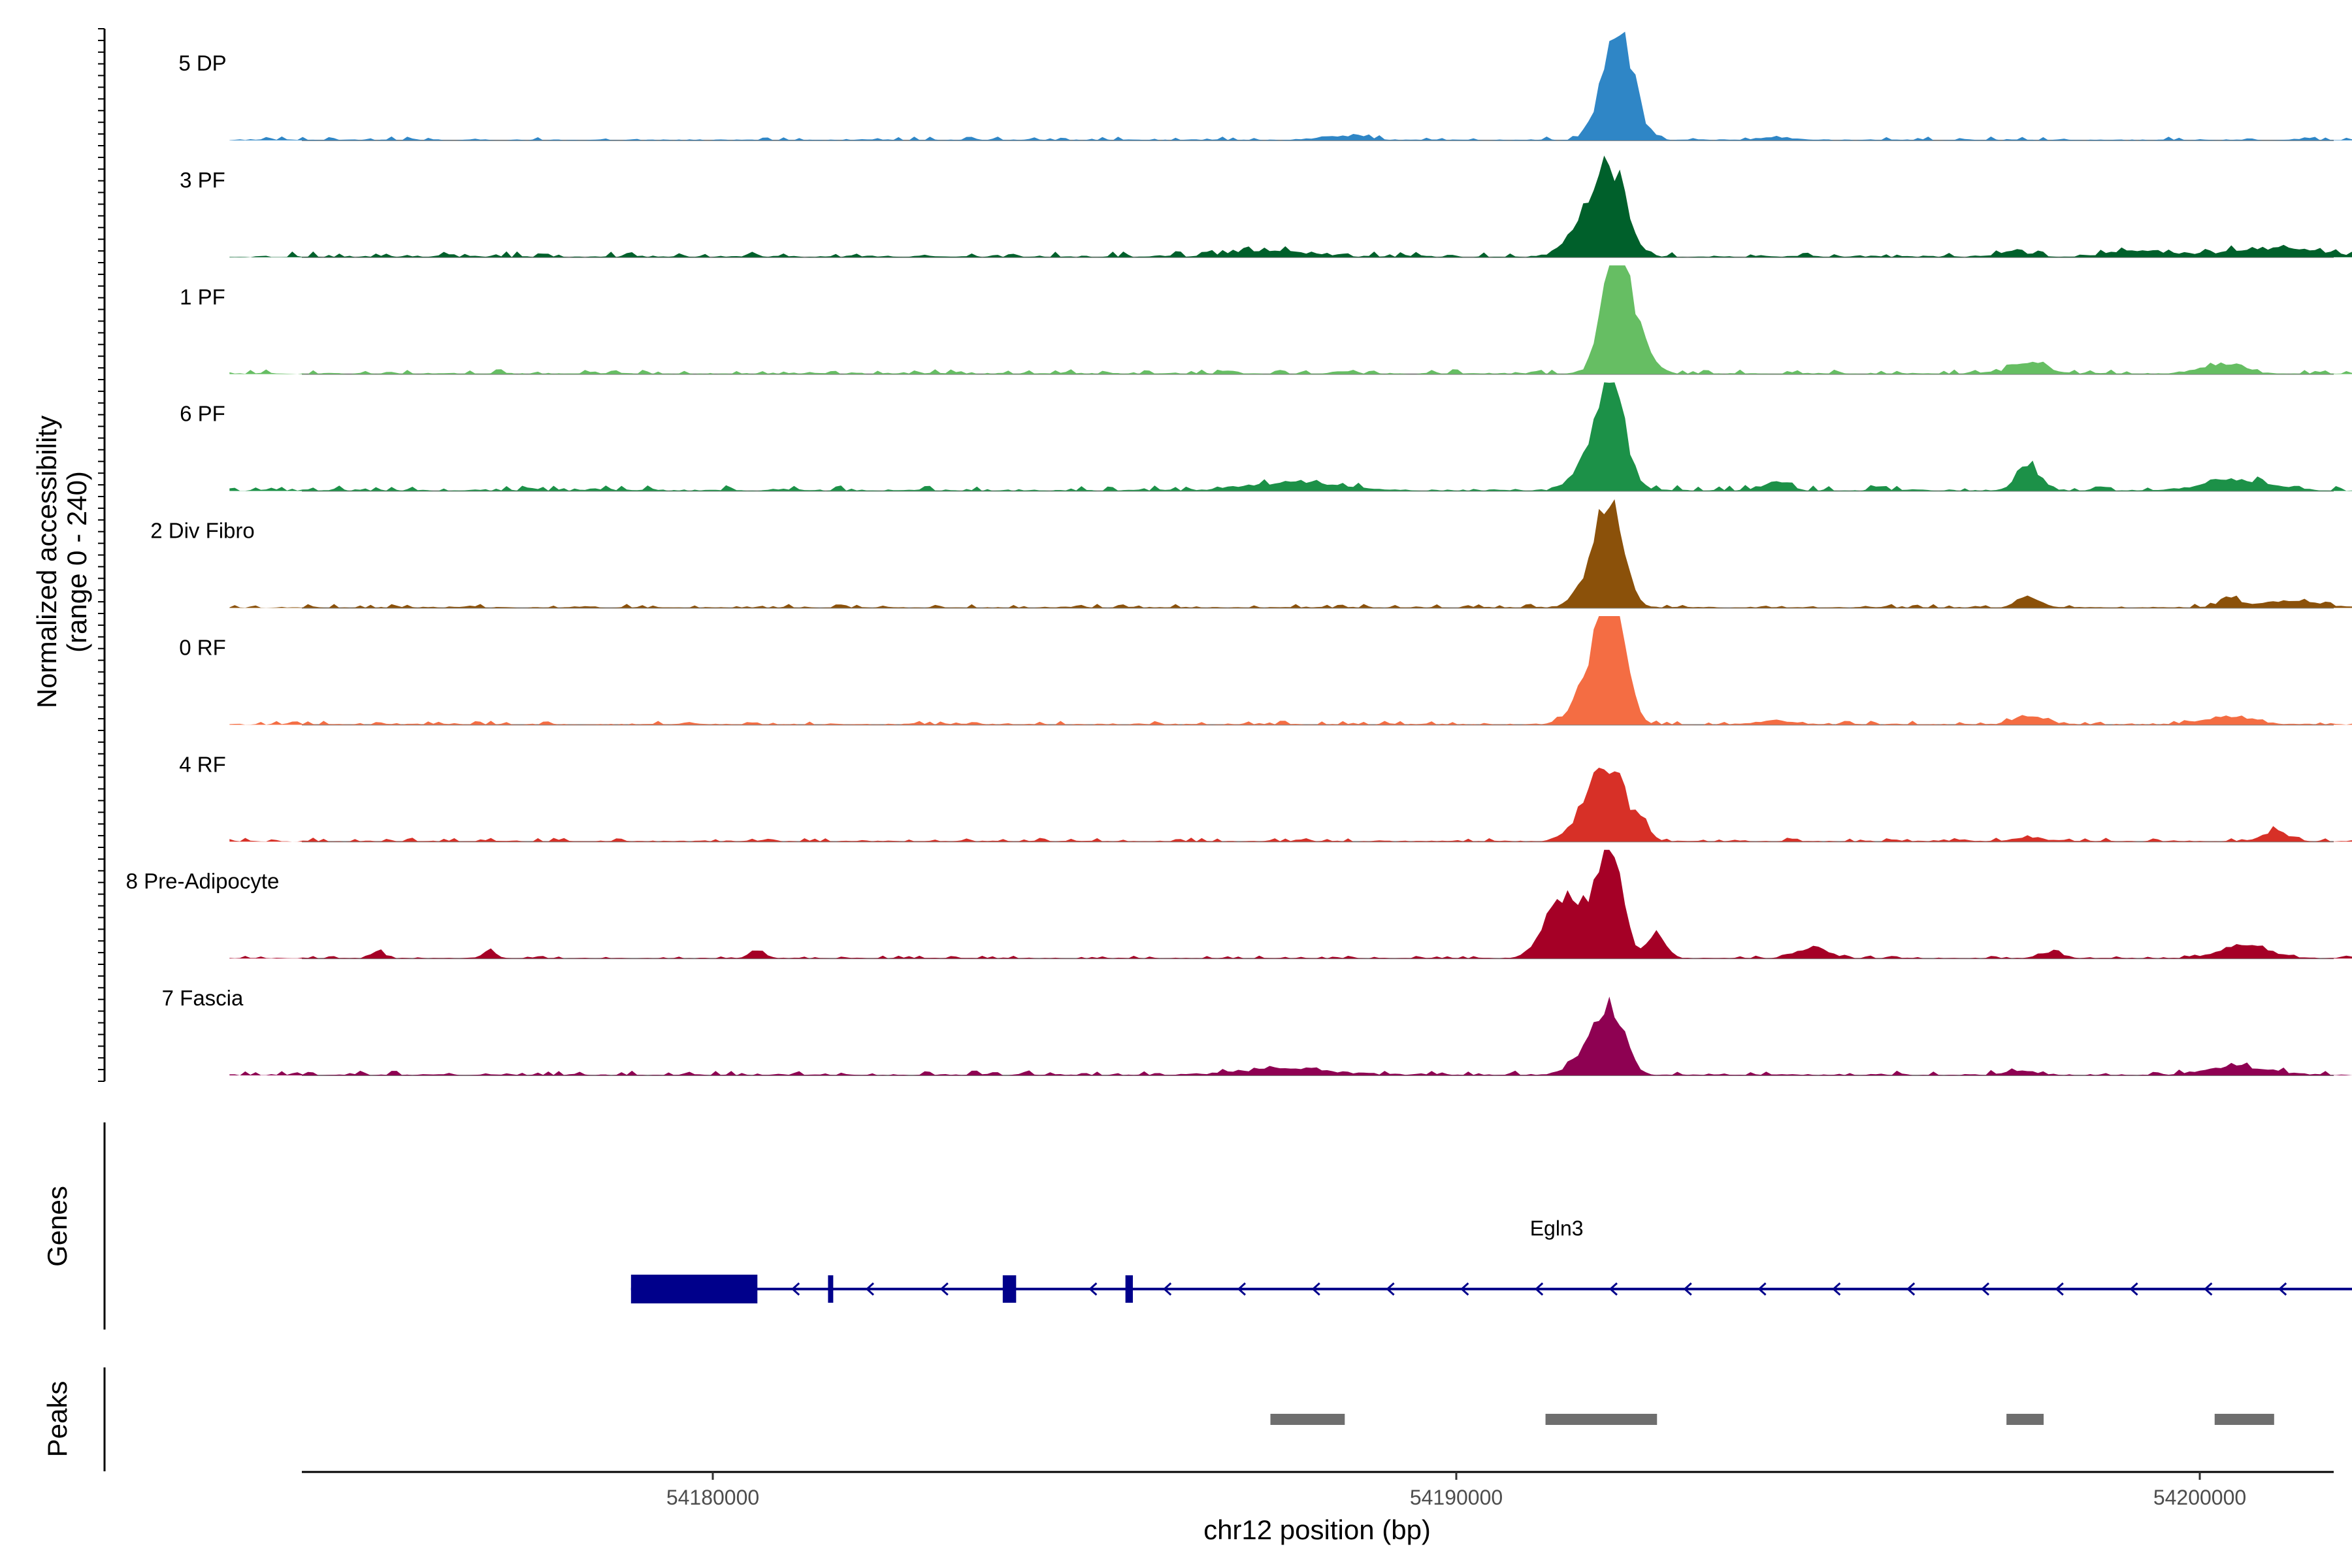  What do you see at coordinates (202, 764) in the screenshot?
I see `track-label: 4 RF` at bounding box center [202, 764].